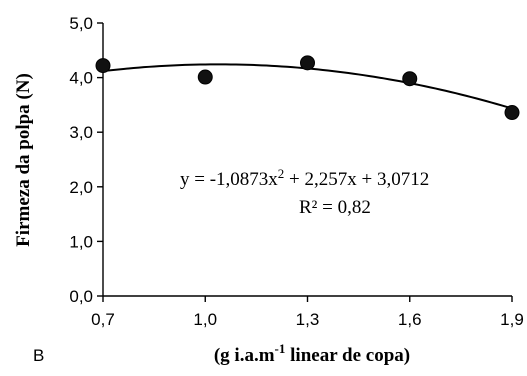 The height and width of the screenshot is (376, 527). I want to click on fit-curve, so click(307, 86).